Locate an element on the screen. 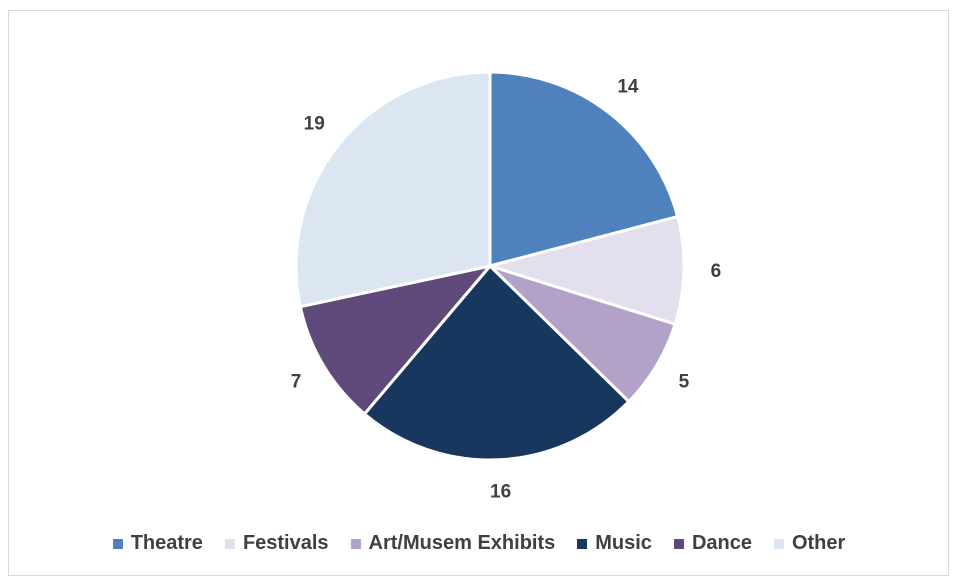 The height and width of the screenshot is (581, 958). legend-item-theatre: Theatre is located at coordinates (157, 543).